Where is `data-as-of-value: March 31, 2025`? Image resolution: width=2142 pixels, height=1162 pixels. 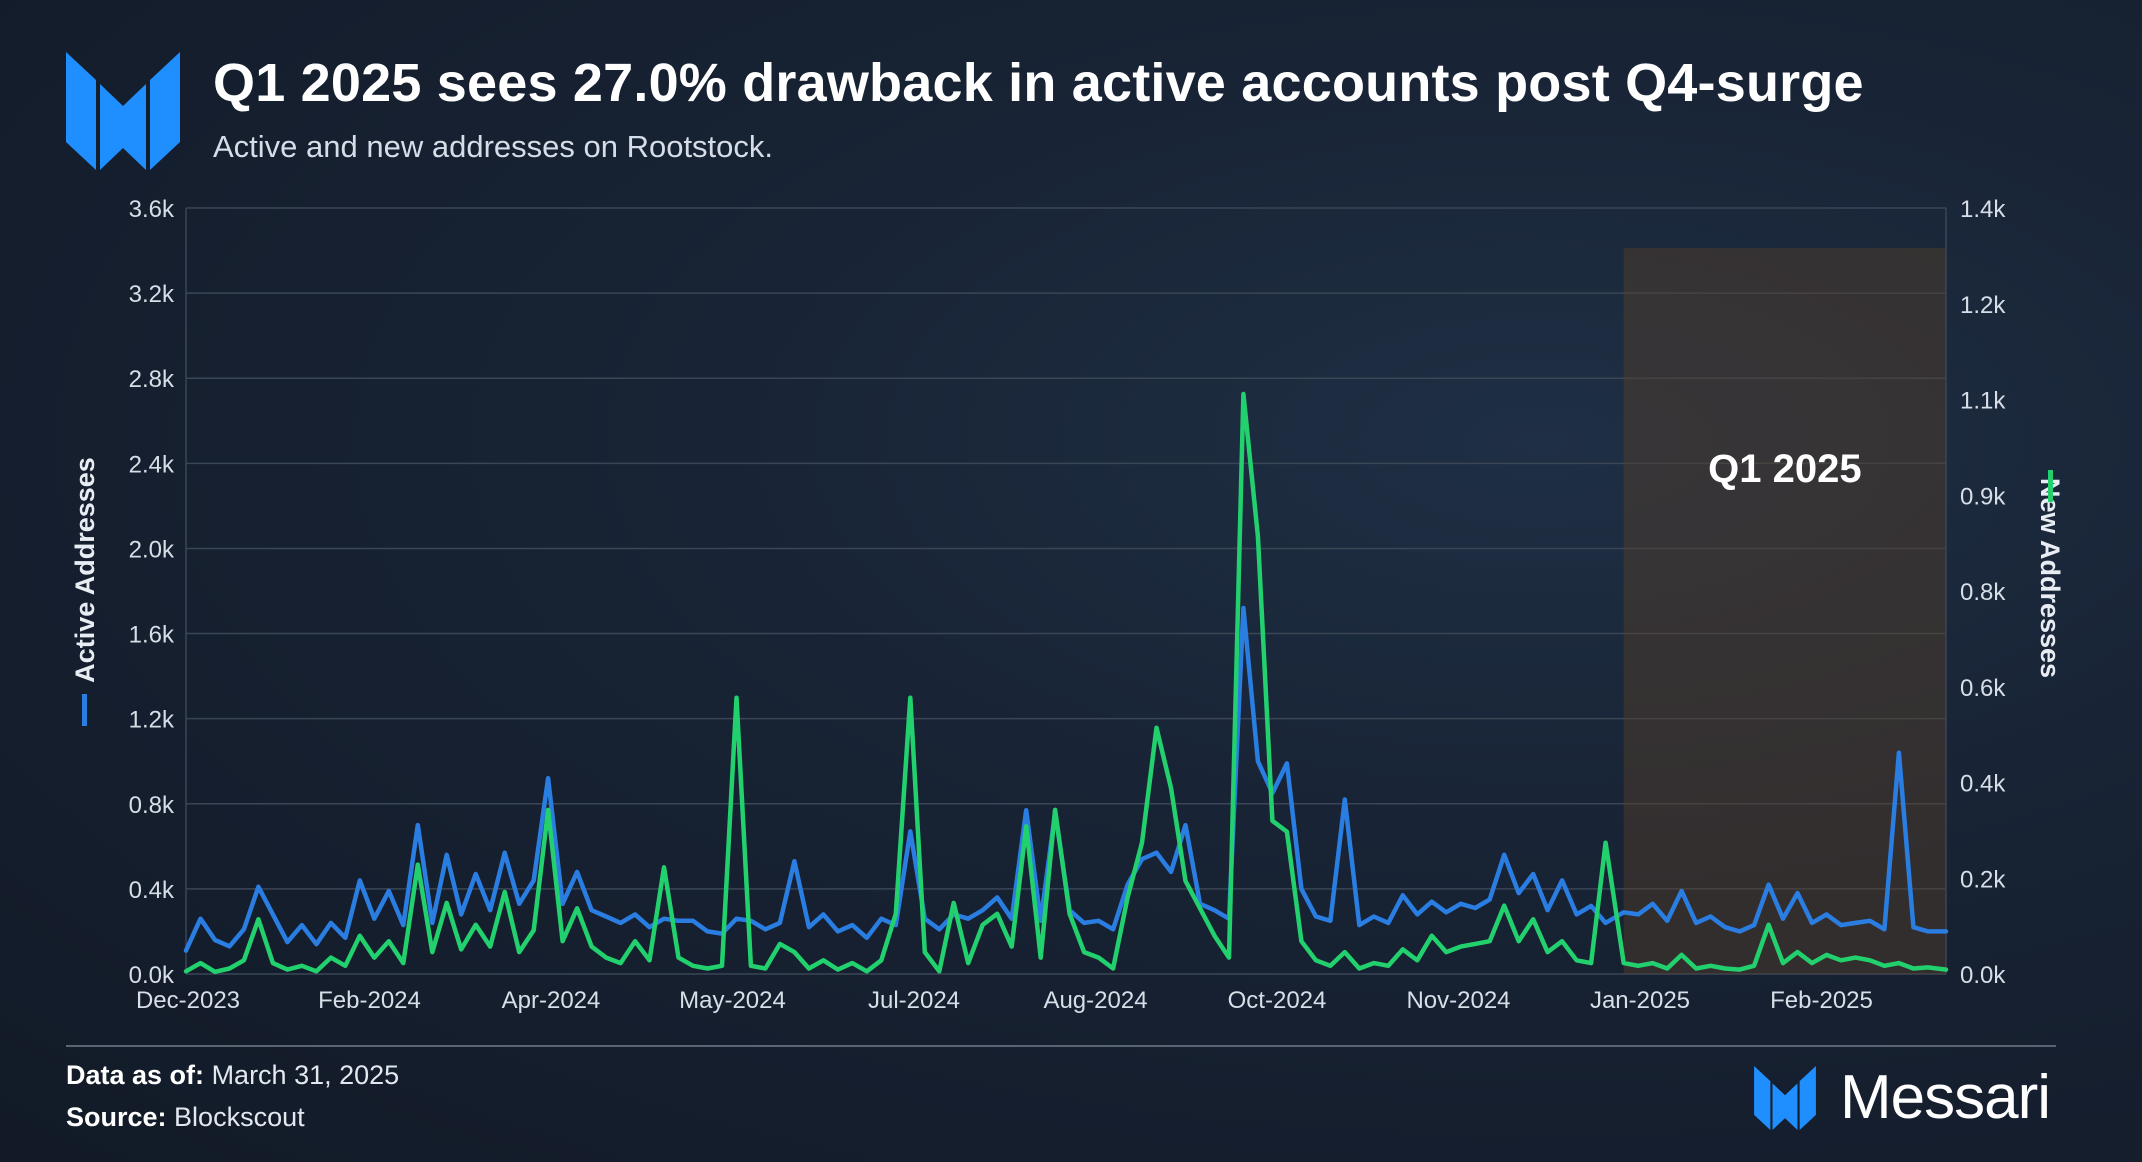
data-as-of-value: March 31, 2025 is located at coordinates (305, 1075).